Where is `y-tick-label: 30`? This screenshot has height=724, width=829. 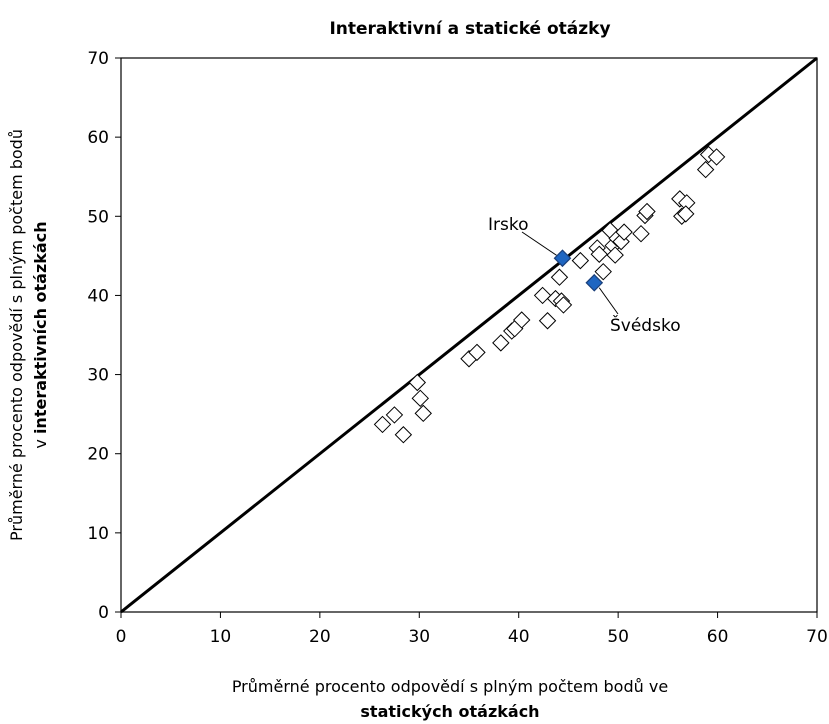
y-tick-label: 30 is located at coordinates (98, 376).